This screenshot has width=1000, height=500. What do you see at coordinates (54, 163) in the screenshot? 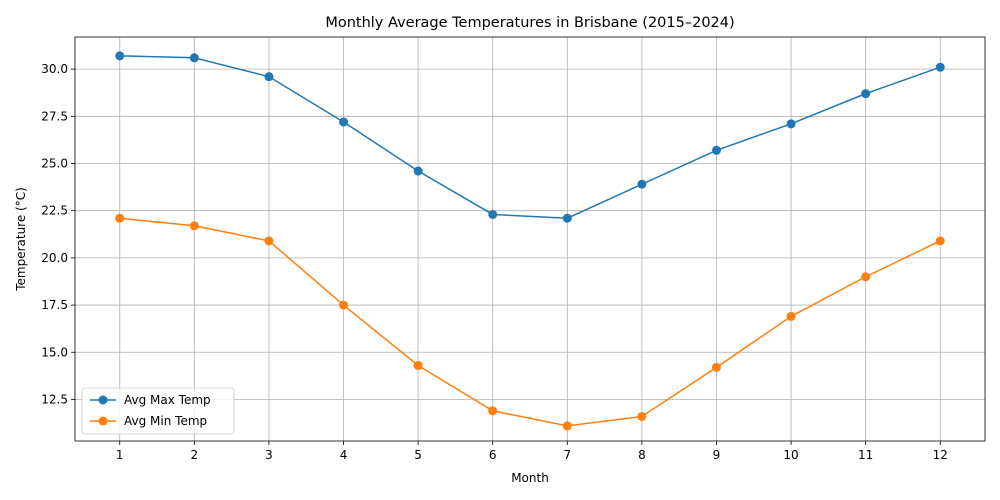
I see `y-tick-label: 25.0` at bounding box center [54, 163].